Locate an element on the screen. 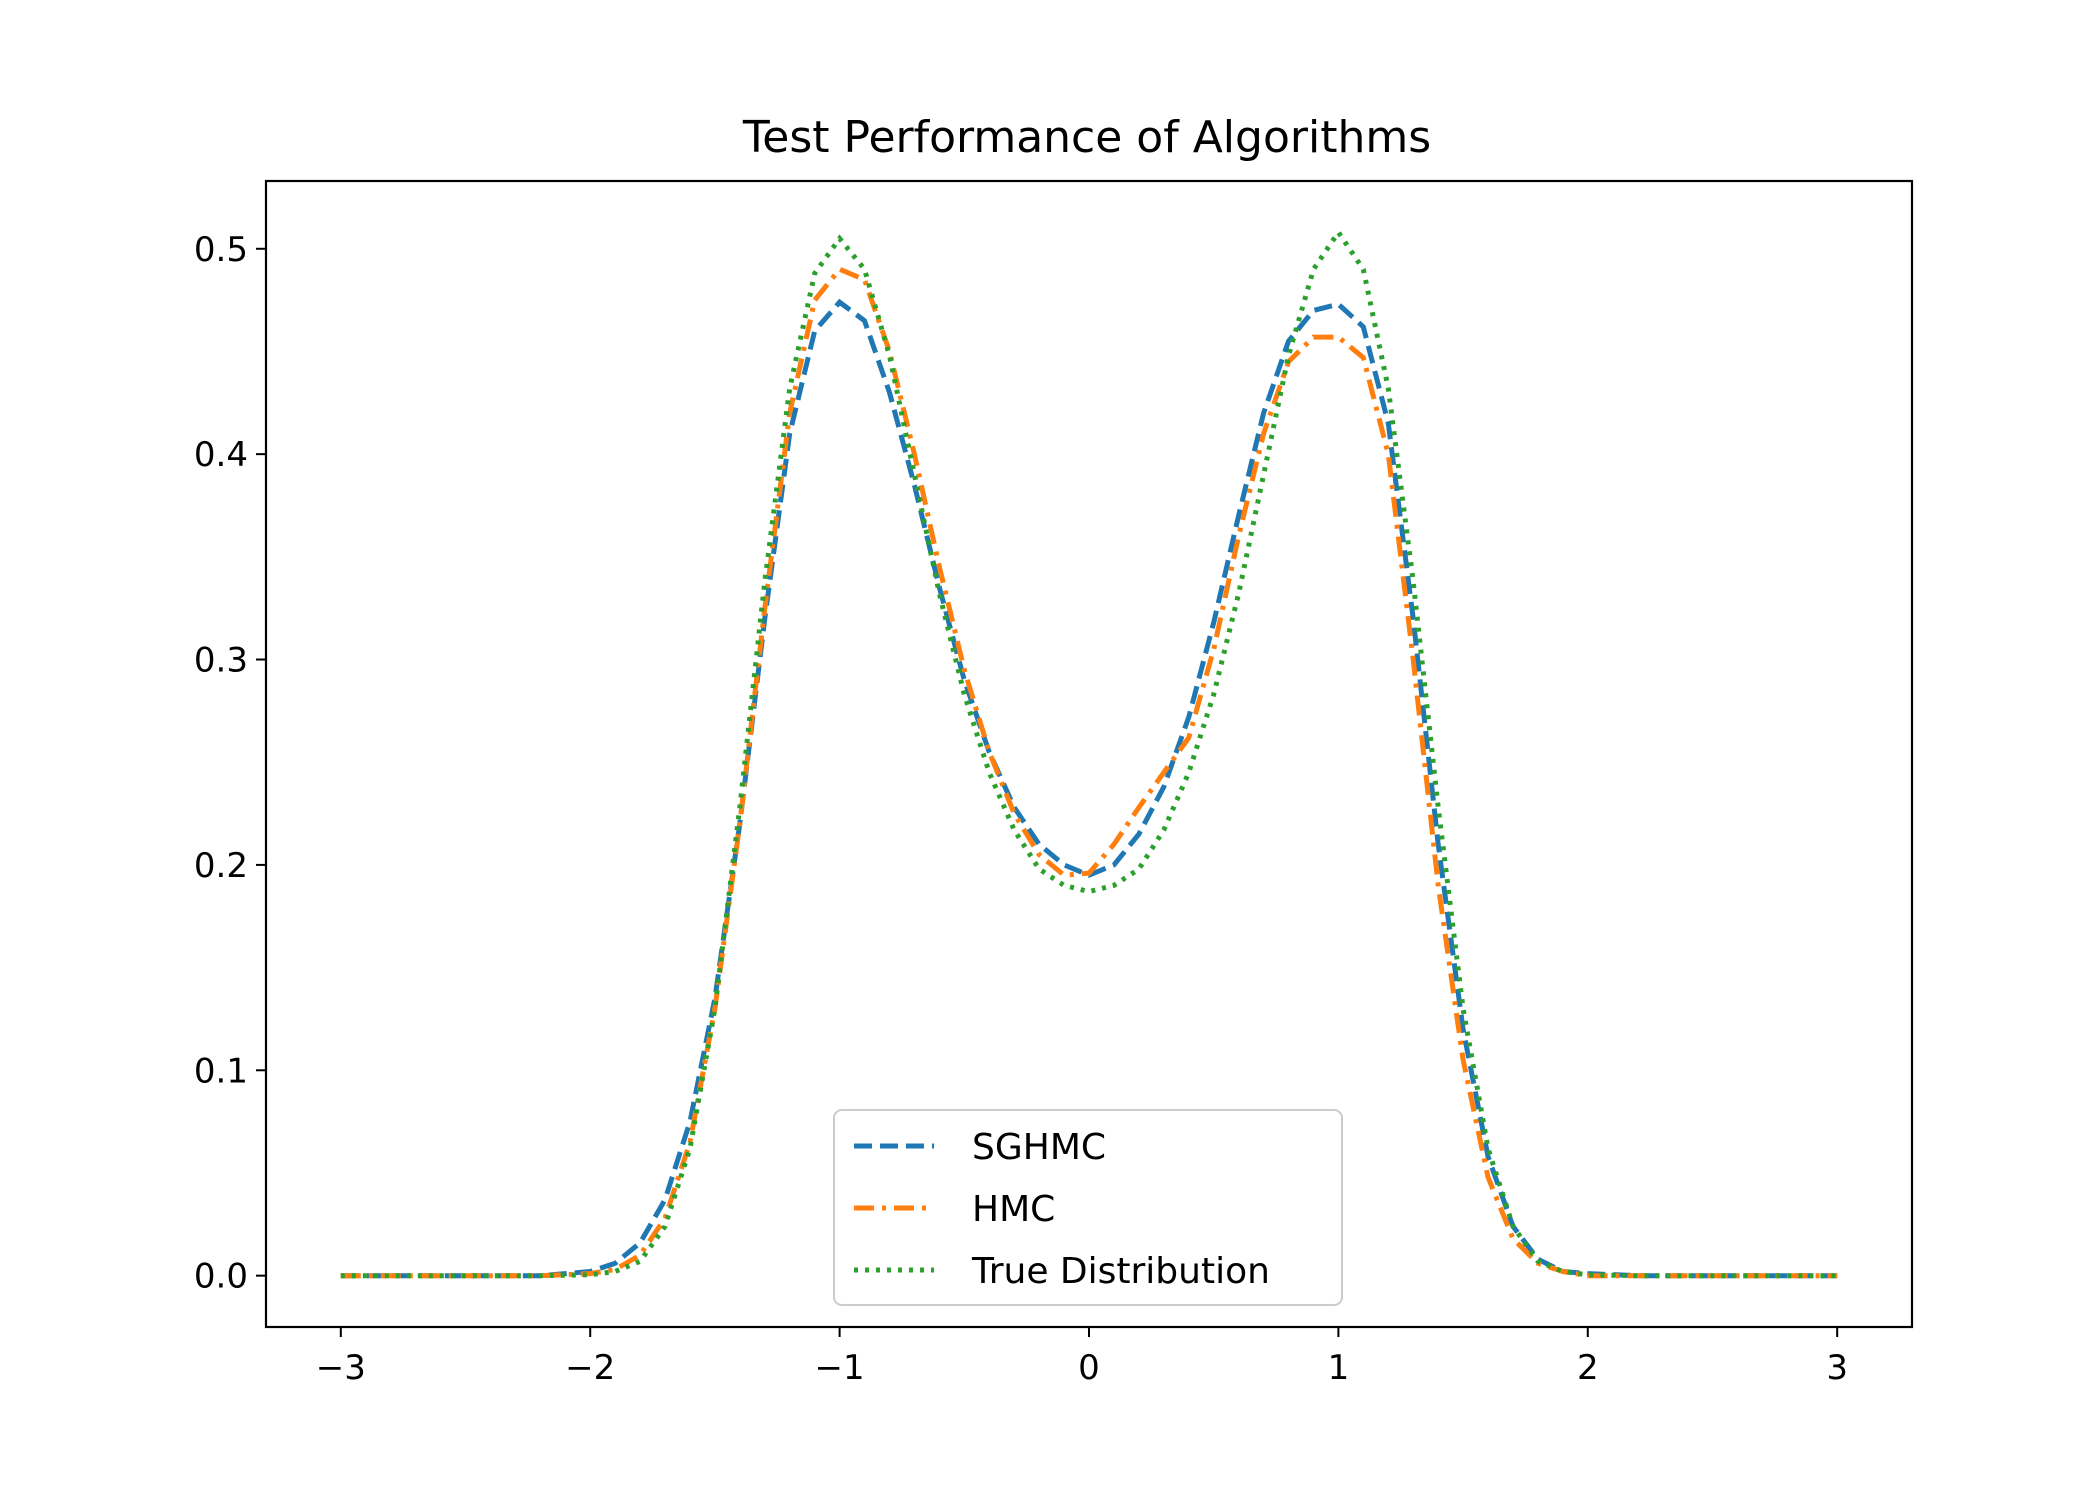 The image size is (2100, 1500). x-tick-label: 2 is located at coordinates (1588, 1368).